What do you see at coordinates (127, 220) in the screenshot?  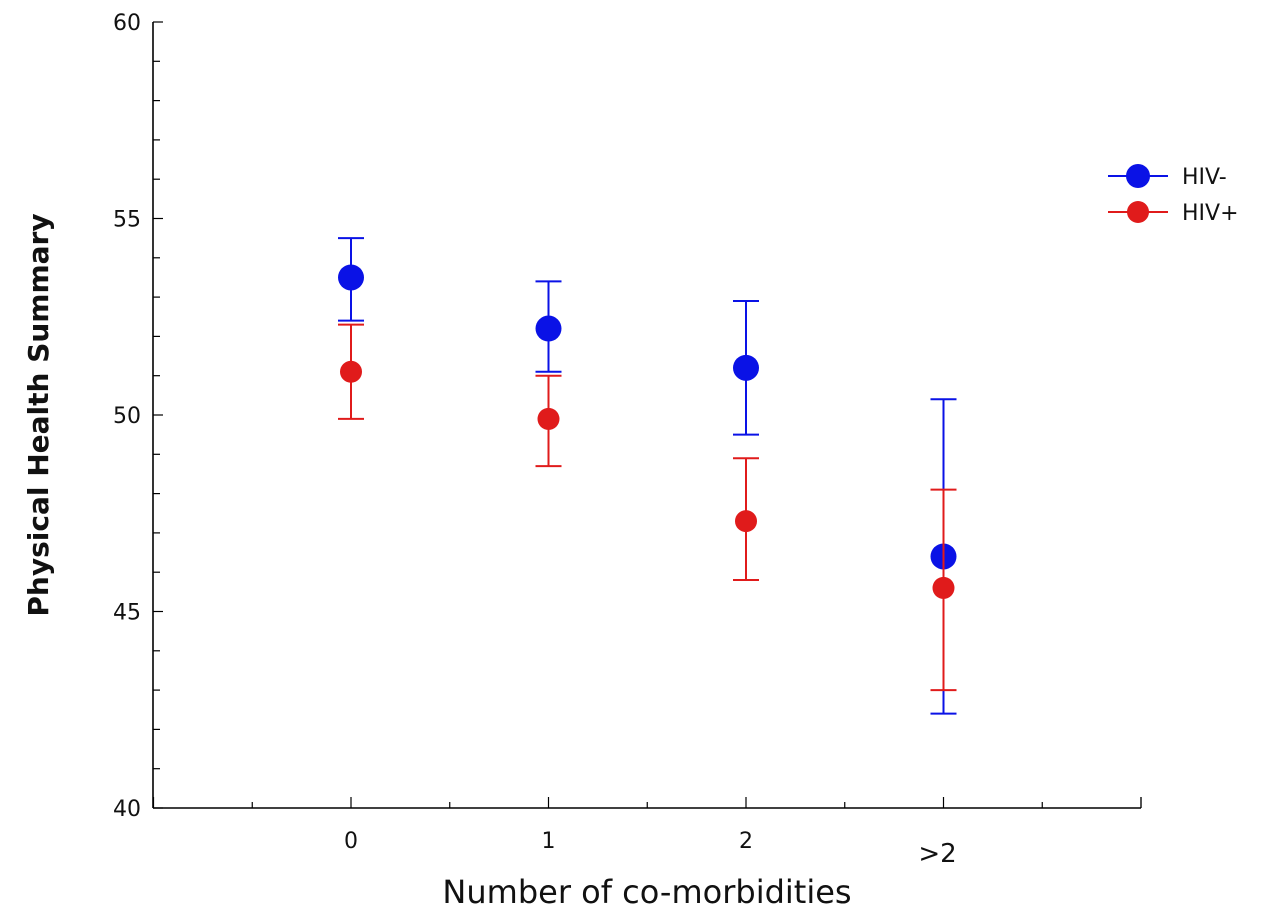 I see `y-tick-label: 55` at bounding box center [127, 220].